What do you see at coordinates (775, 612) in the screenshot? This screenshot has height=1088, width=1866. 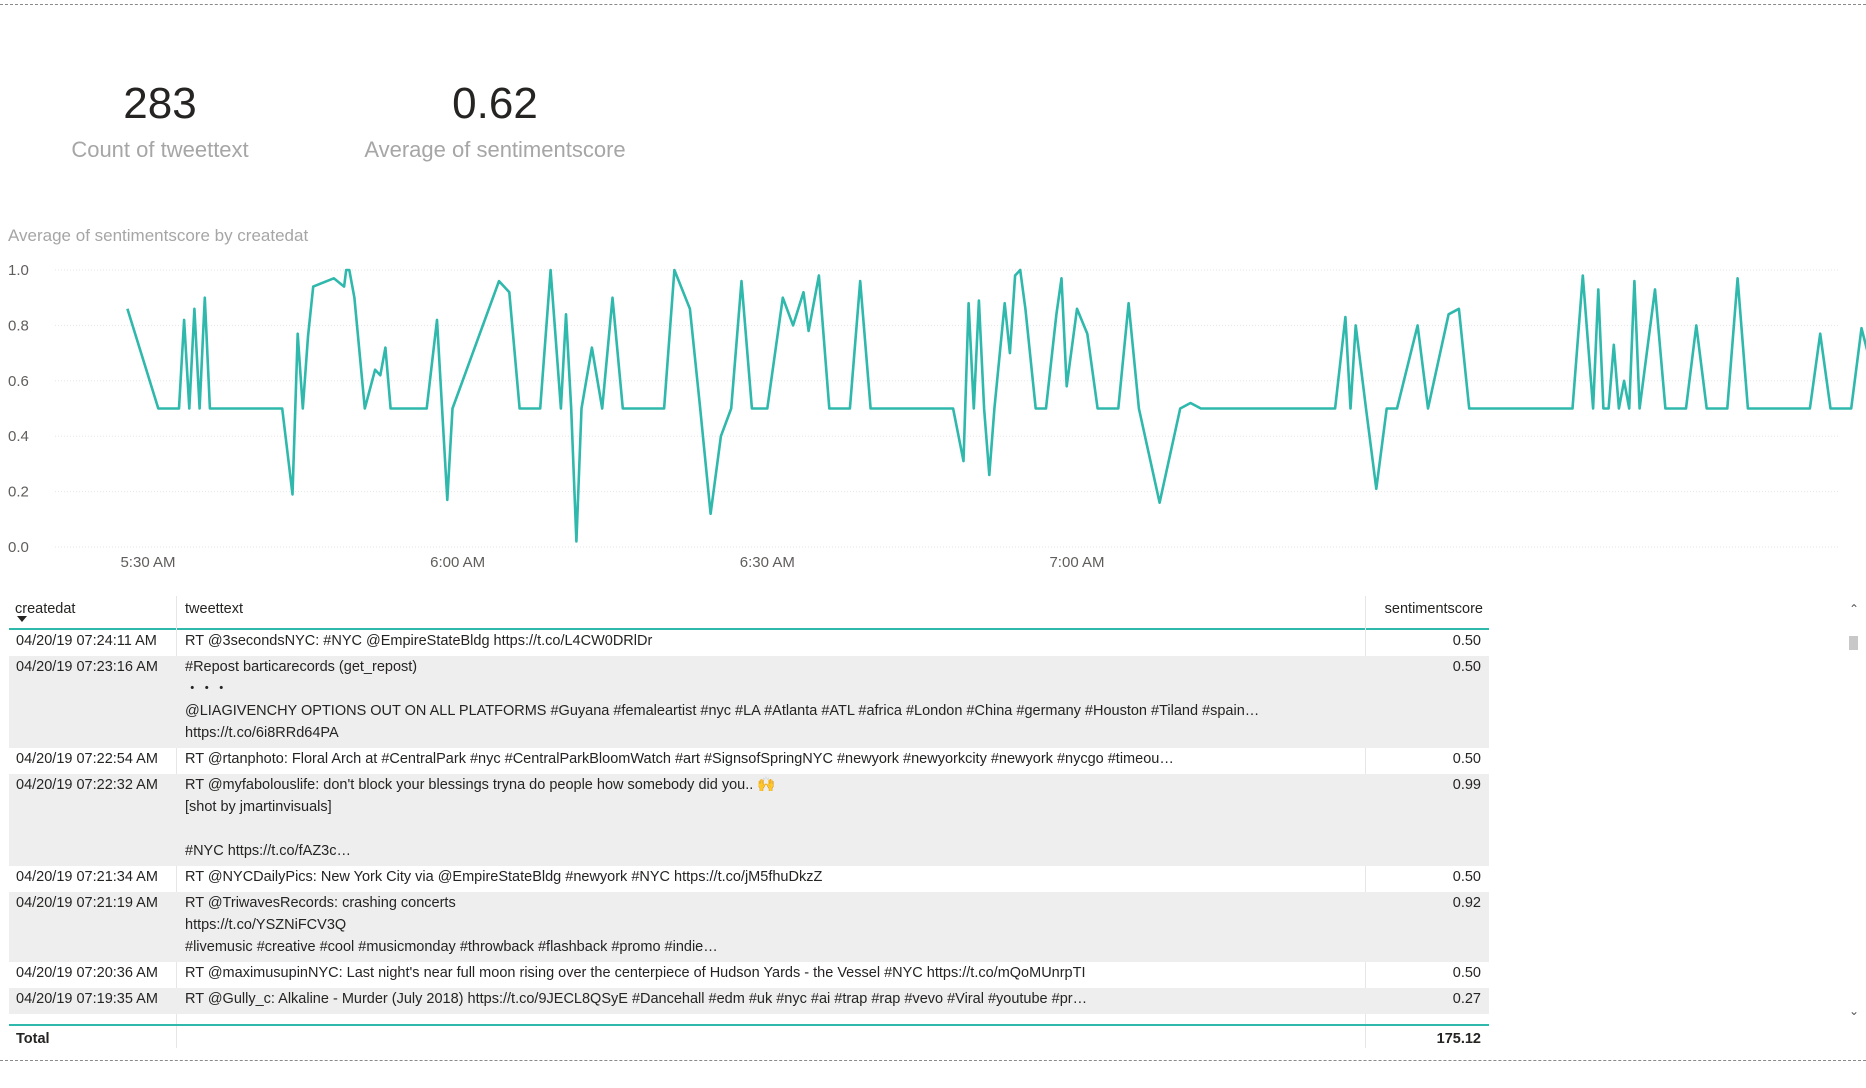 I see `header-tweettext: tweettext` at bounding box center [775, 612].